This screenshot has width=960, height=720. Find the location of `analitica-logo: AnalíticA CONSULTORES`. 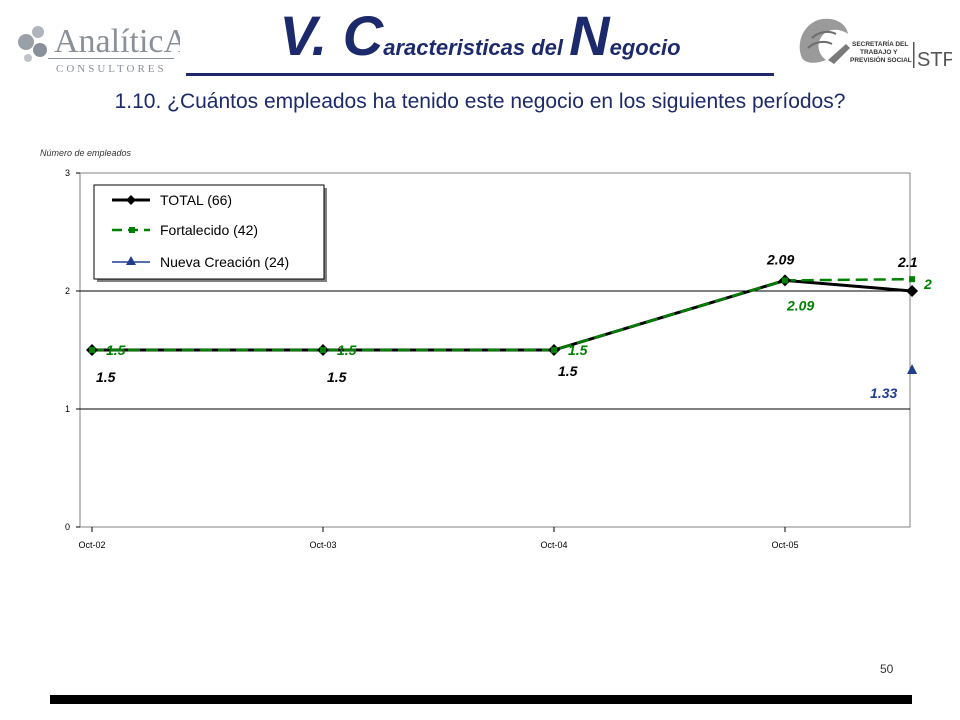

analitica-logo: AnalíticA CONSULTORES is located at coordinates (99, 43).